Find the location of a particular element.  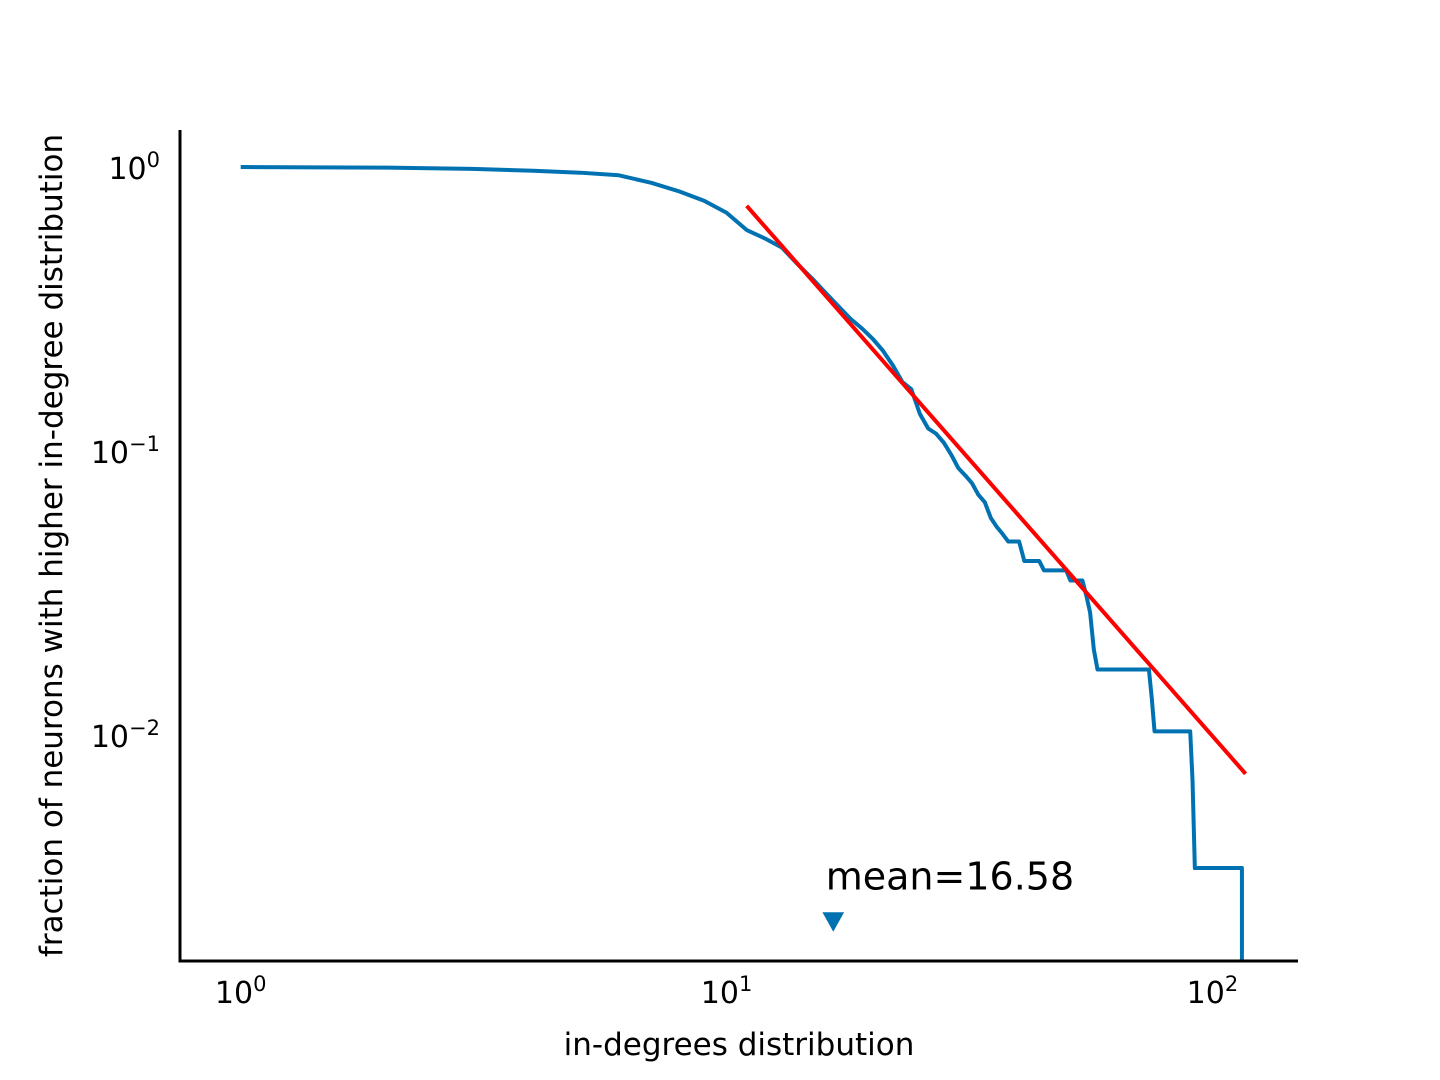

y-tick-label: 10⁰ is located at coordinates (134, 167).